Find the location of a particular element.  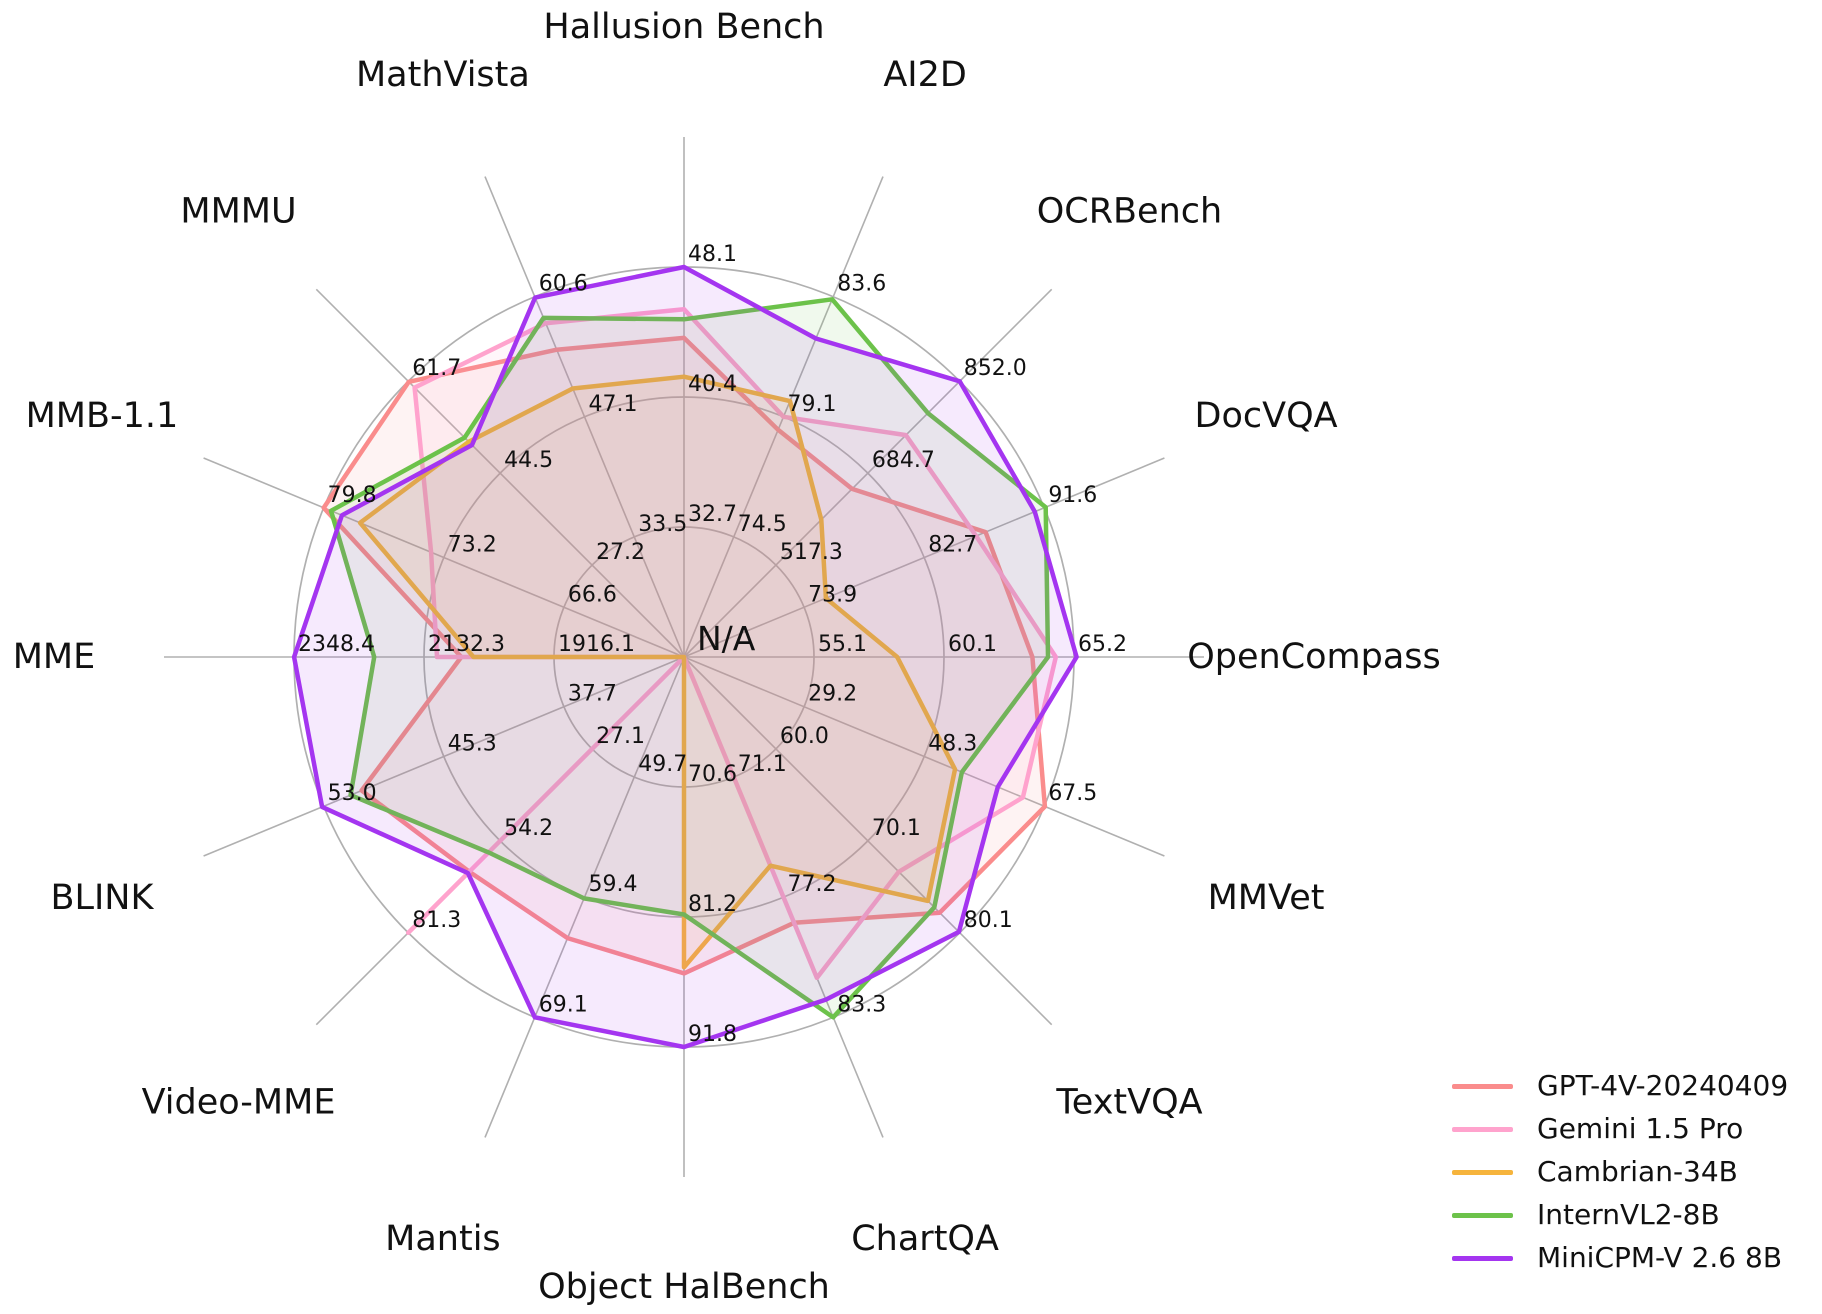

axis-title-chartqa: ChartQA is located at coordinates (925, 1239).